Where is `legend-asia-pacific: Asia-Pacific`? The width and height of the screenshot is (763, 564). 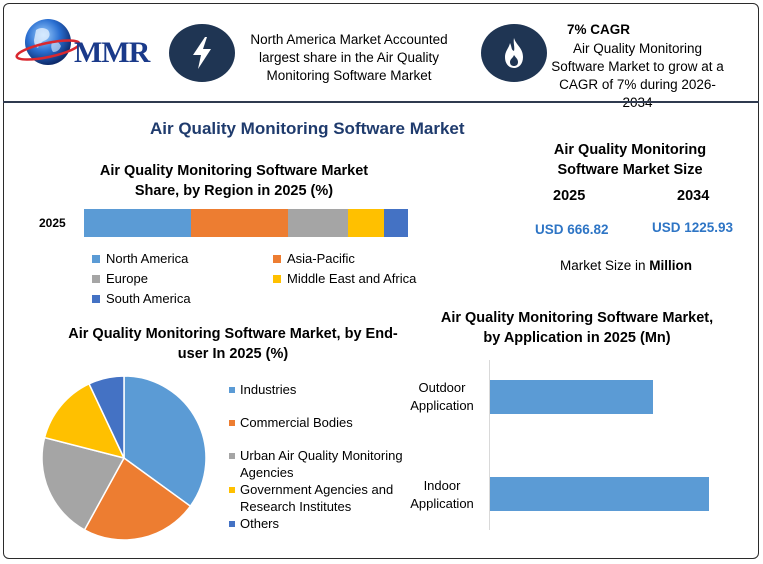
legend-asia-pacific: Asia-Pacific is located at coordinates (314, 258).